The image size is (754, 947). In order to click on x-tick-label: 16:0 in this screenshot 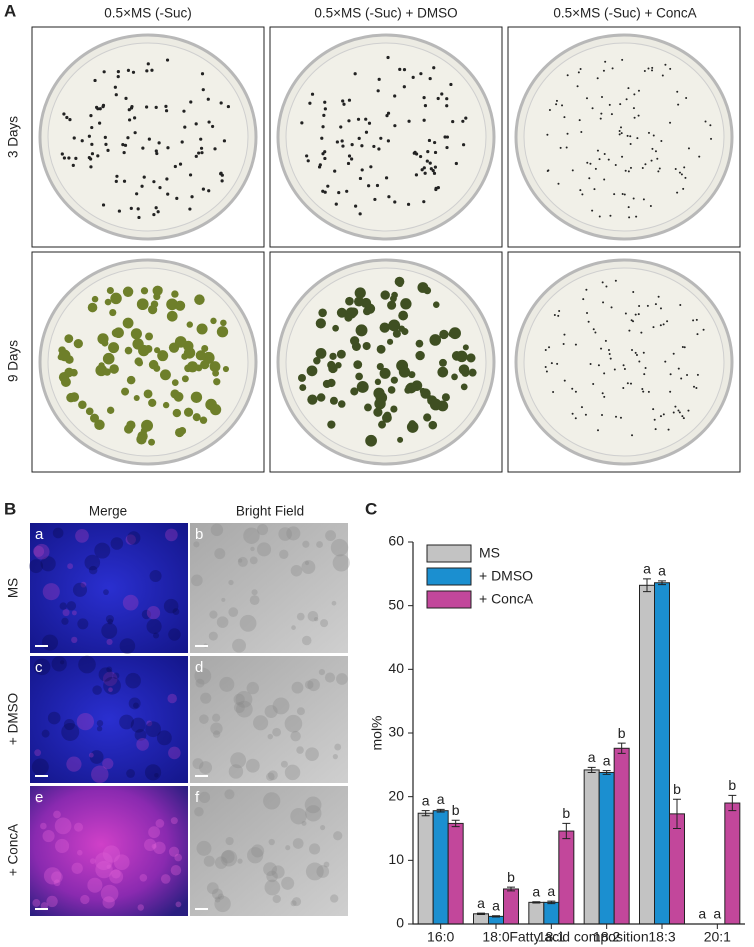, I will do `click(440, 937)`.